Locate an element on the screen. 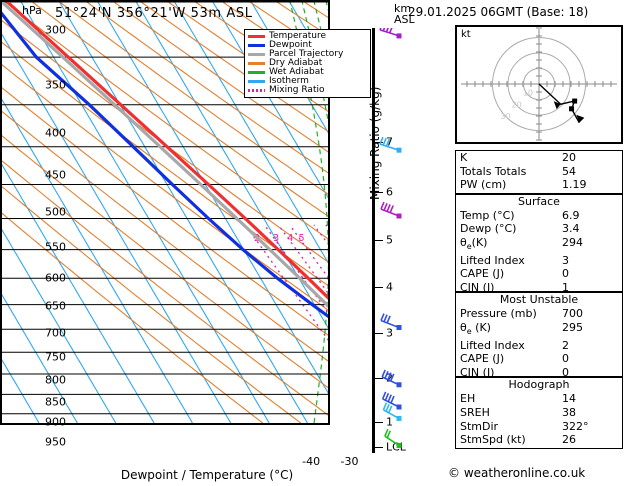  panel-heading: Most Unstable is located at coordinates (539, 300).